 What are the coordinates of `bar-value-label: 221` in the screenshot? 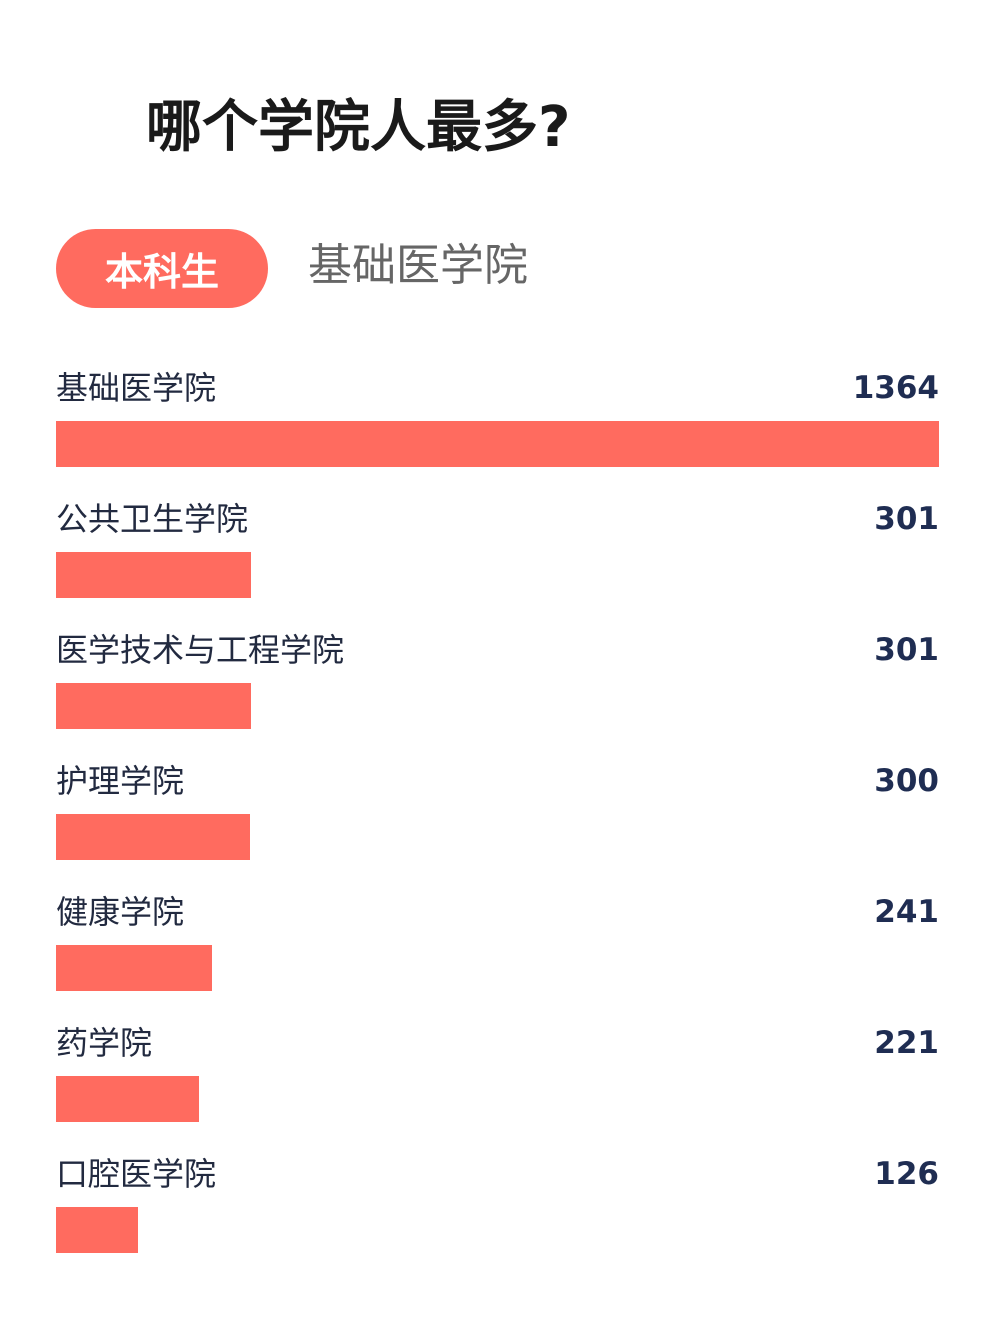 It's located at (906, 1043).